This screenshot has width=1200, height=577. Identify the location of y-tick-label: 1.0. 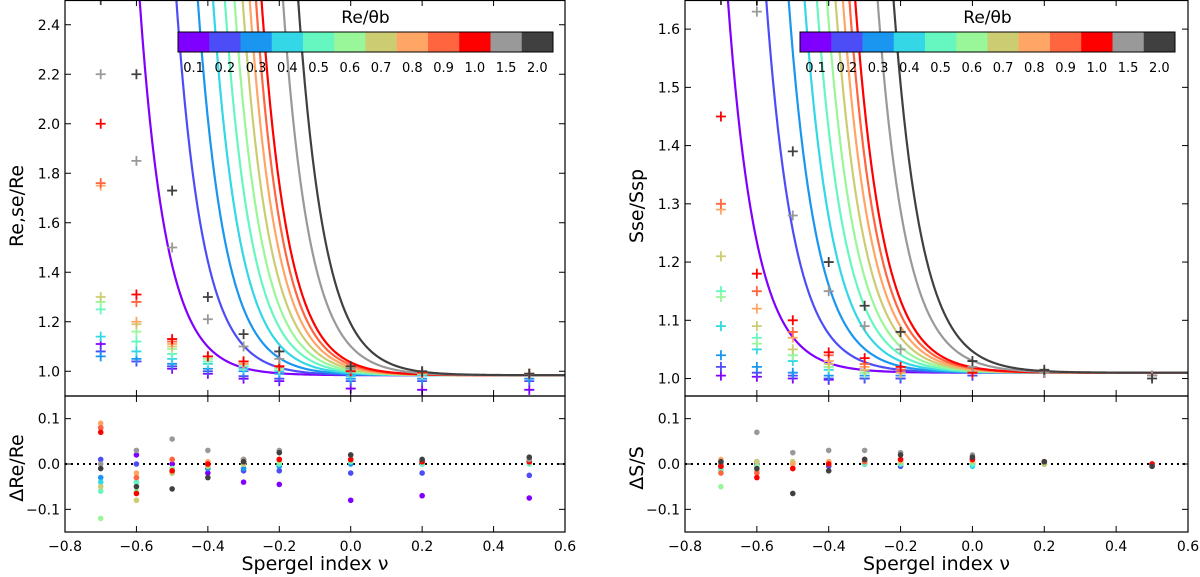
(49, 372).